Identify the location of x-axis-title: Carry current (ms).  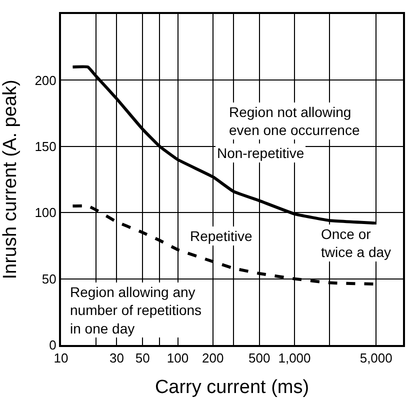
(232, 387).